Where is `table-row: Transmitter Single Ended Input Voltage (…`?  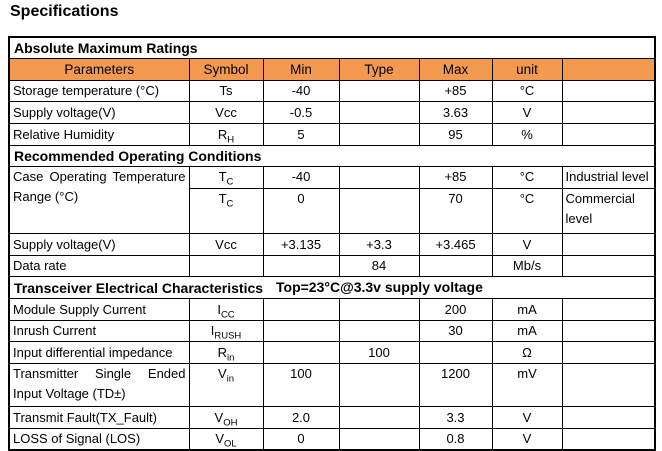
table-row: Transmitter Single Ended Input Voltage (… is located at coordinates (332, 385).